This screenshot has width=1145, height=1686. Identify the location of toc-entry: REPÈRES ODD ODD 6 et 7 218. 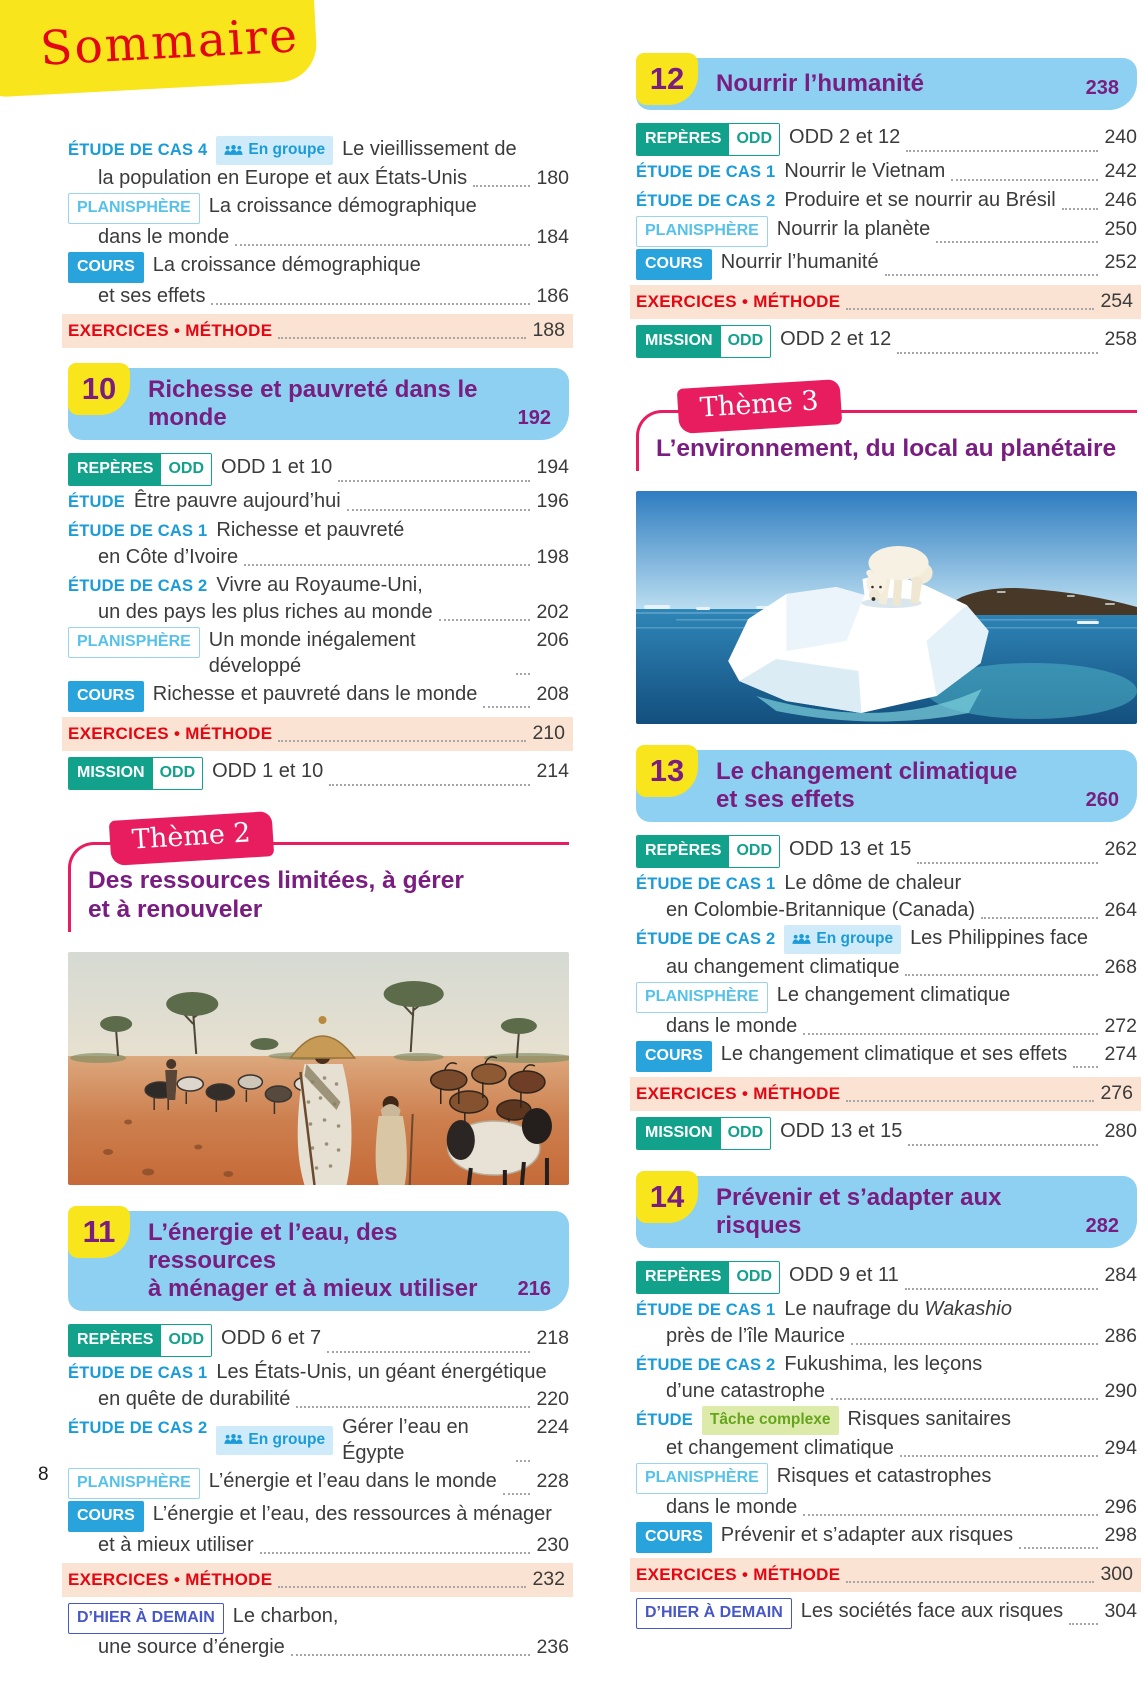
(318, 1340).